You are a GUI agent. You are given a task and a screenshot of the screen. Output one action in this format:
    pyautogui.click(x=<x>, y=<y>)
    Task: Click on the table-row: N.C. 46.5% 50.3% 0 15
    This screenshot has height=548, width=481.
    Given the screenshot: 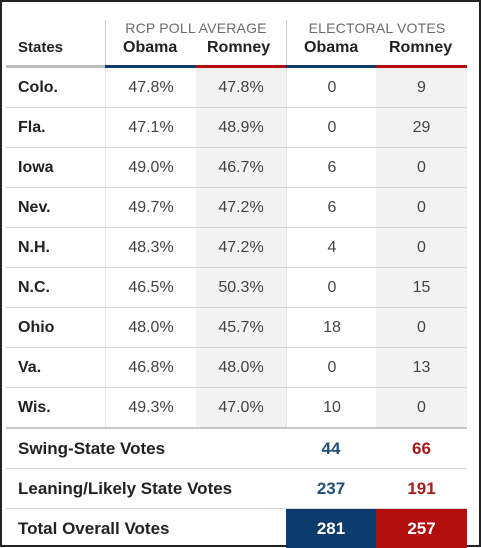 What is the action you would take?
    pyautogui.click(x=236, y=287)
    